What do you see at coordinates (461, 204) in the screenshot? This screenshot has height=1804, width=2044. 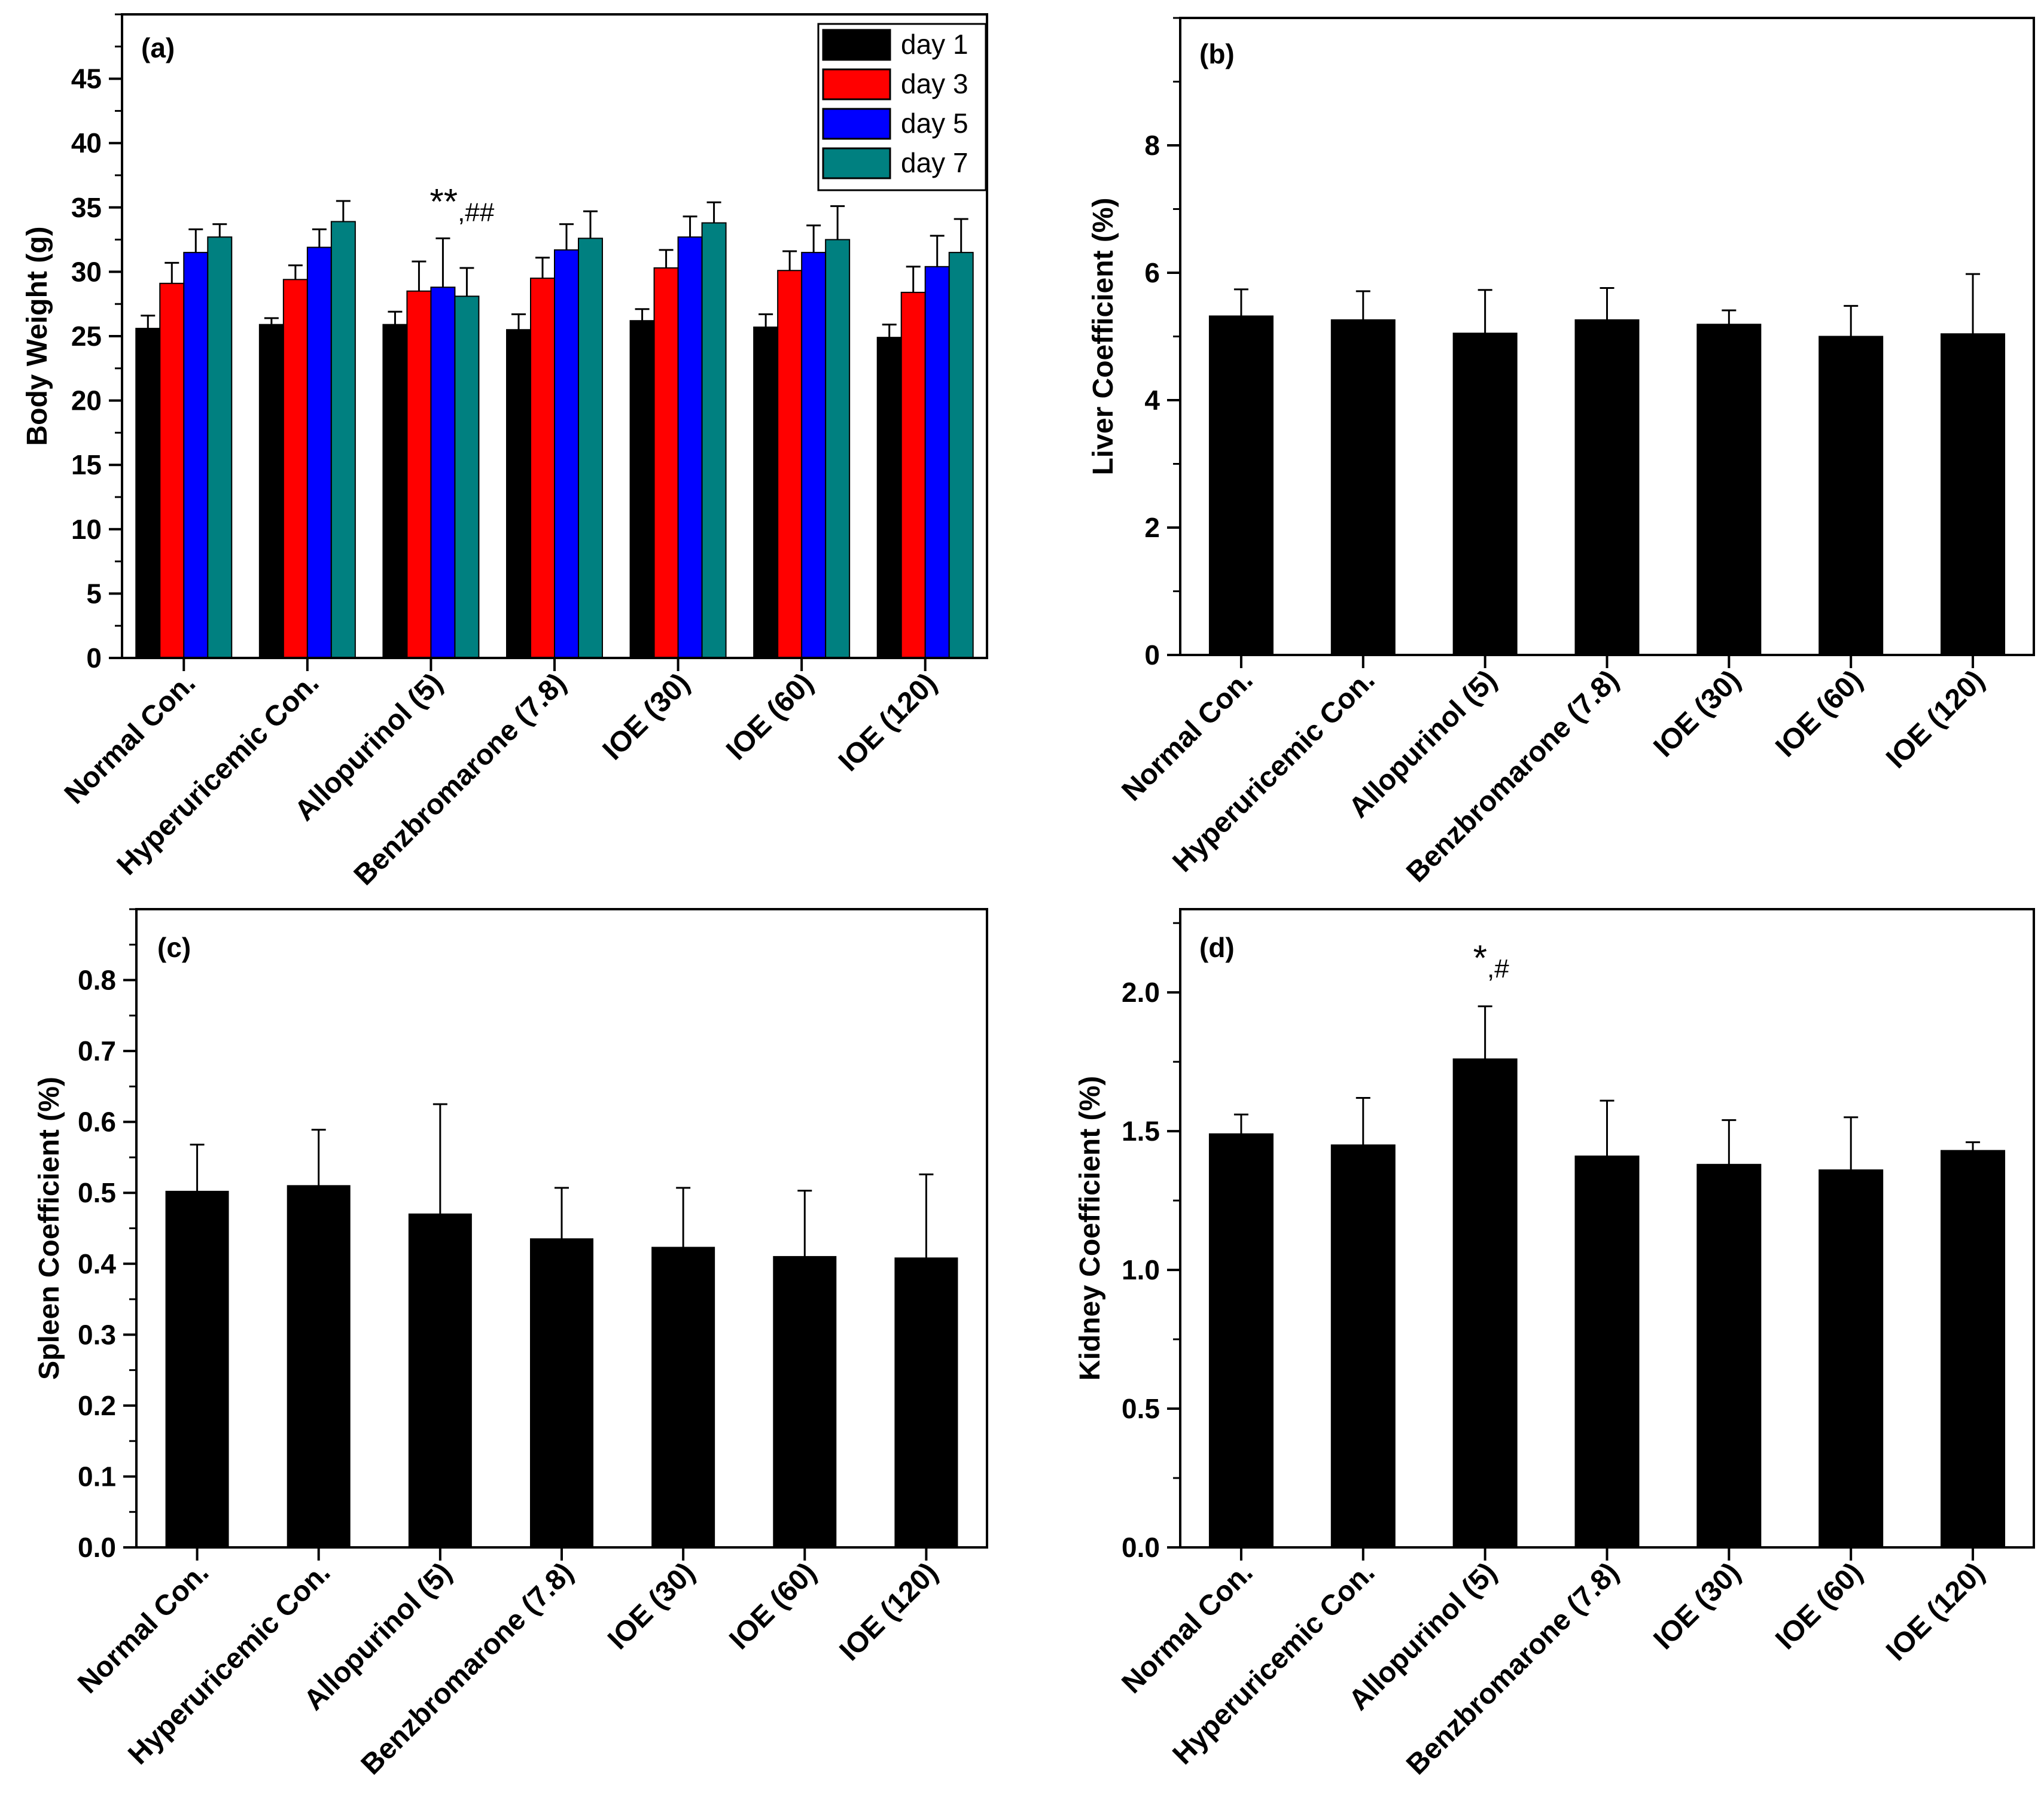 I see `significance-marker: **,##` at bounding box center [461, 204].